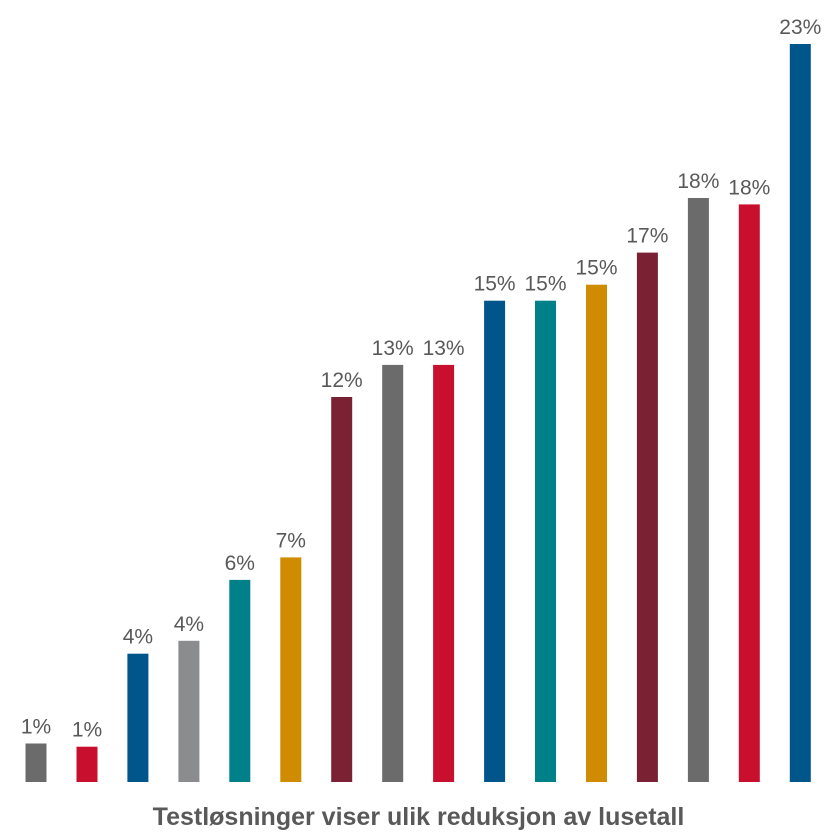 Image resolution: width=837 pixels, height=840 pixels. What do you see at coordinates (138, 637) in the screenshot?
I see `value-label-3: 4%` at bounding box center [138, 637].